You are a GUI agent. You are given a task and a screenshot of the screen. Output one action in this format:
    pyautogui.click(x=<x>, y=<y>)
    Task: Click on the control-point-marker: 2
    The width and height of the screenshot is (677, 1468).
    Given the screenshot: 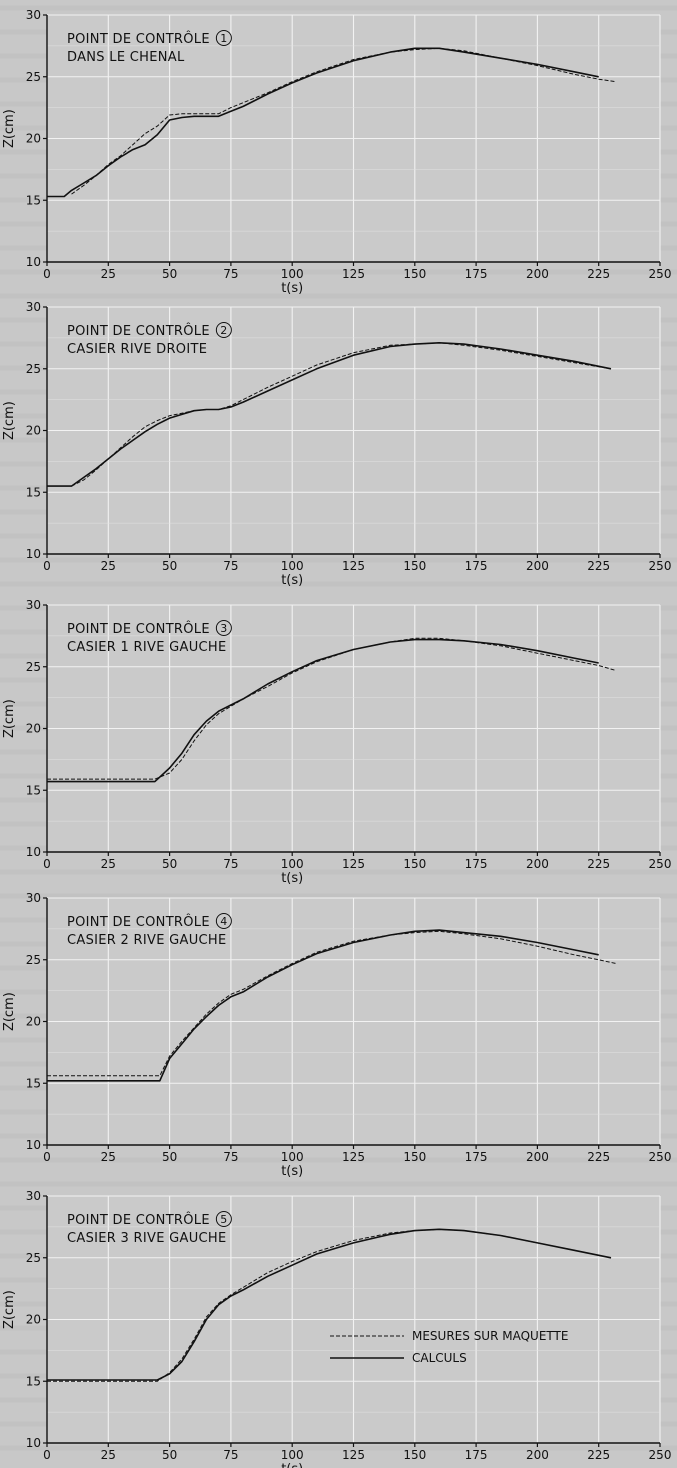 What is the action you would take?
    pyautogui.click(x=223, y=330)
    